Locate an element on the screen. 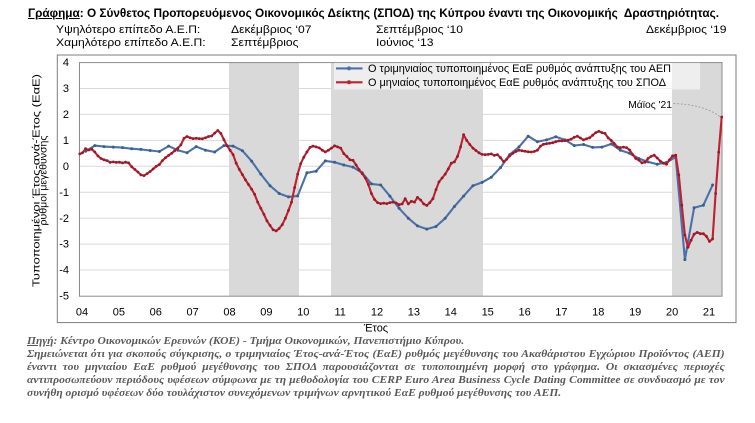 This screenshot has width=755, height=423. svg-text: 13 is located at coordinates (414, 312).